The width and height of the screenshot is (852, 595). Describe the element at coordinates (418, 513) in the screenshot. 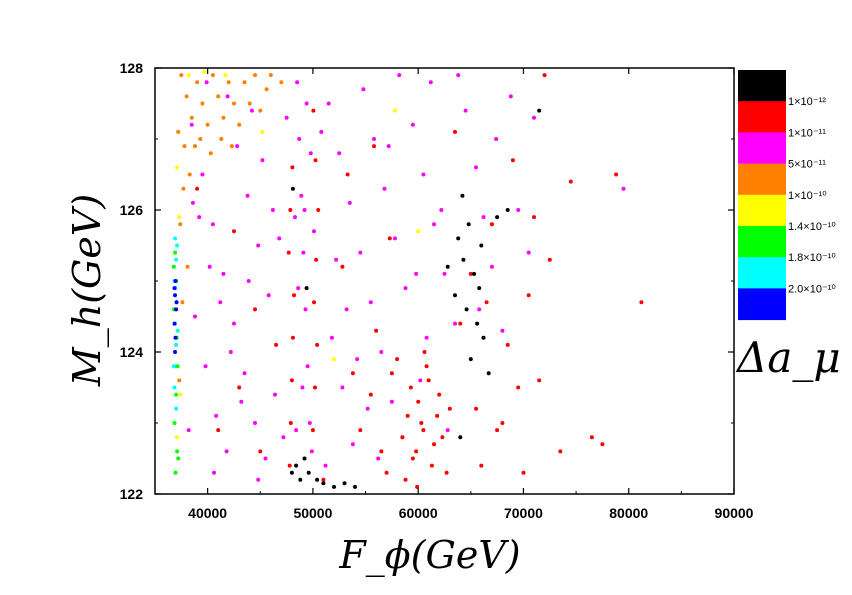

I see `x-tick-label: 60000` at that location.